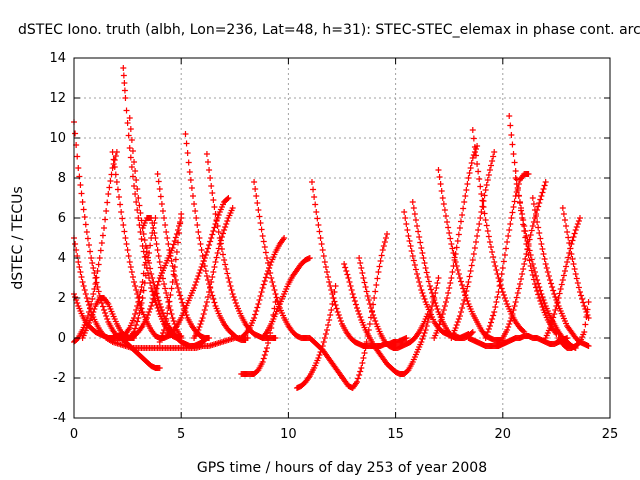  I want to click on x-tick-label: 10, so click(288, 434).